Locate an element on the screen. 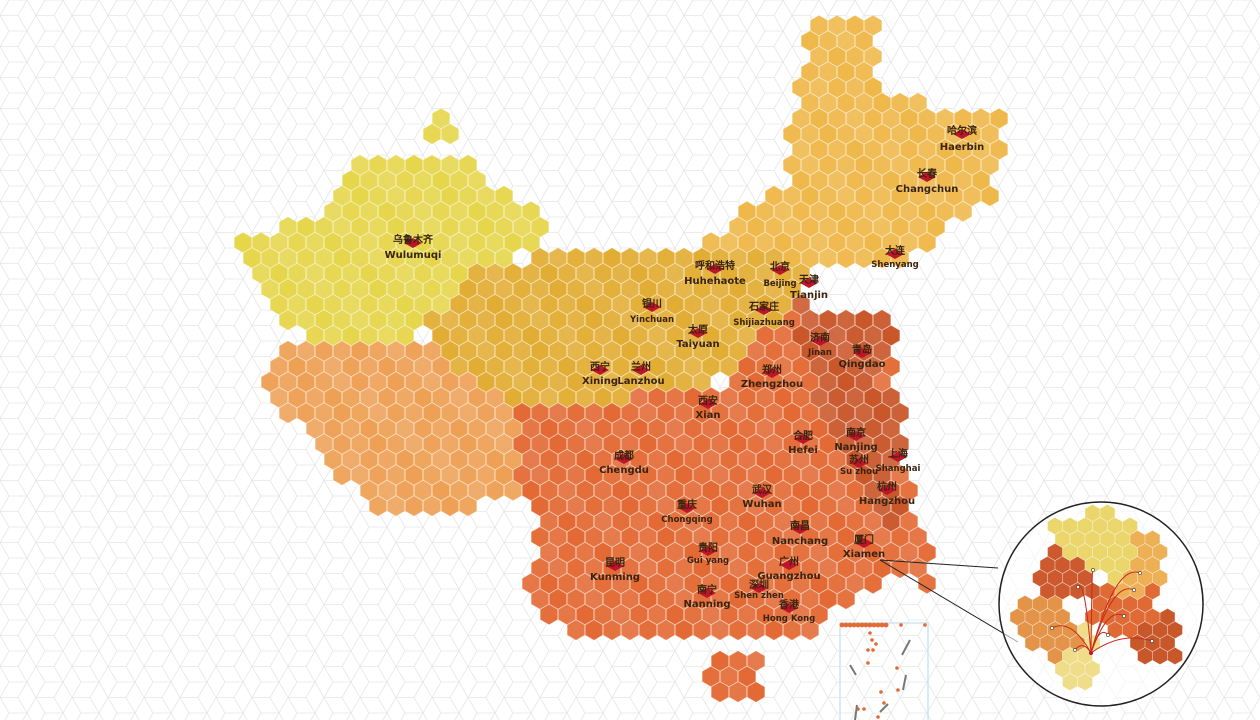  city-marker-xian: 西安 Xian is located at coordinates (707, 407).